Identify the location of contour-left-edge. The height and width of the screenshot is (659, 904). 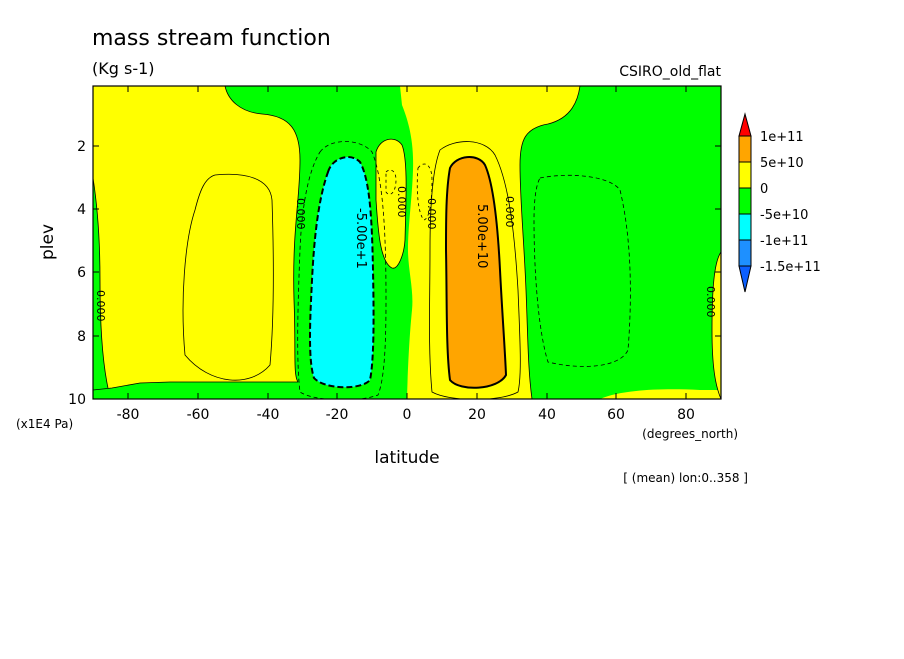
(101, 283).